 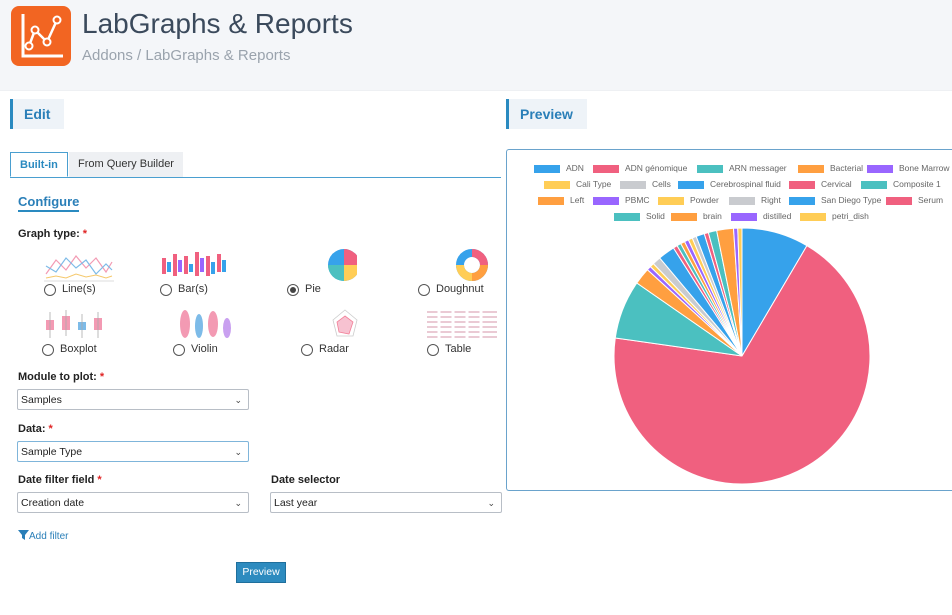 I want to click on graph-option-table: Table, so click(x=455, y=337).